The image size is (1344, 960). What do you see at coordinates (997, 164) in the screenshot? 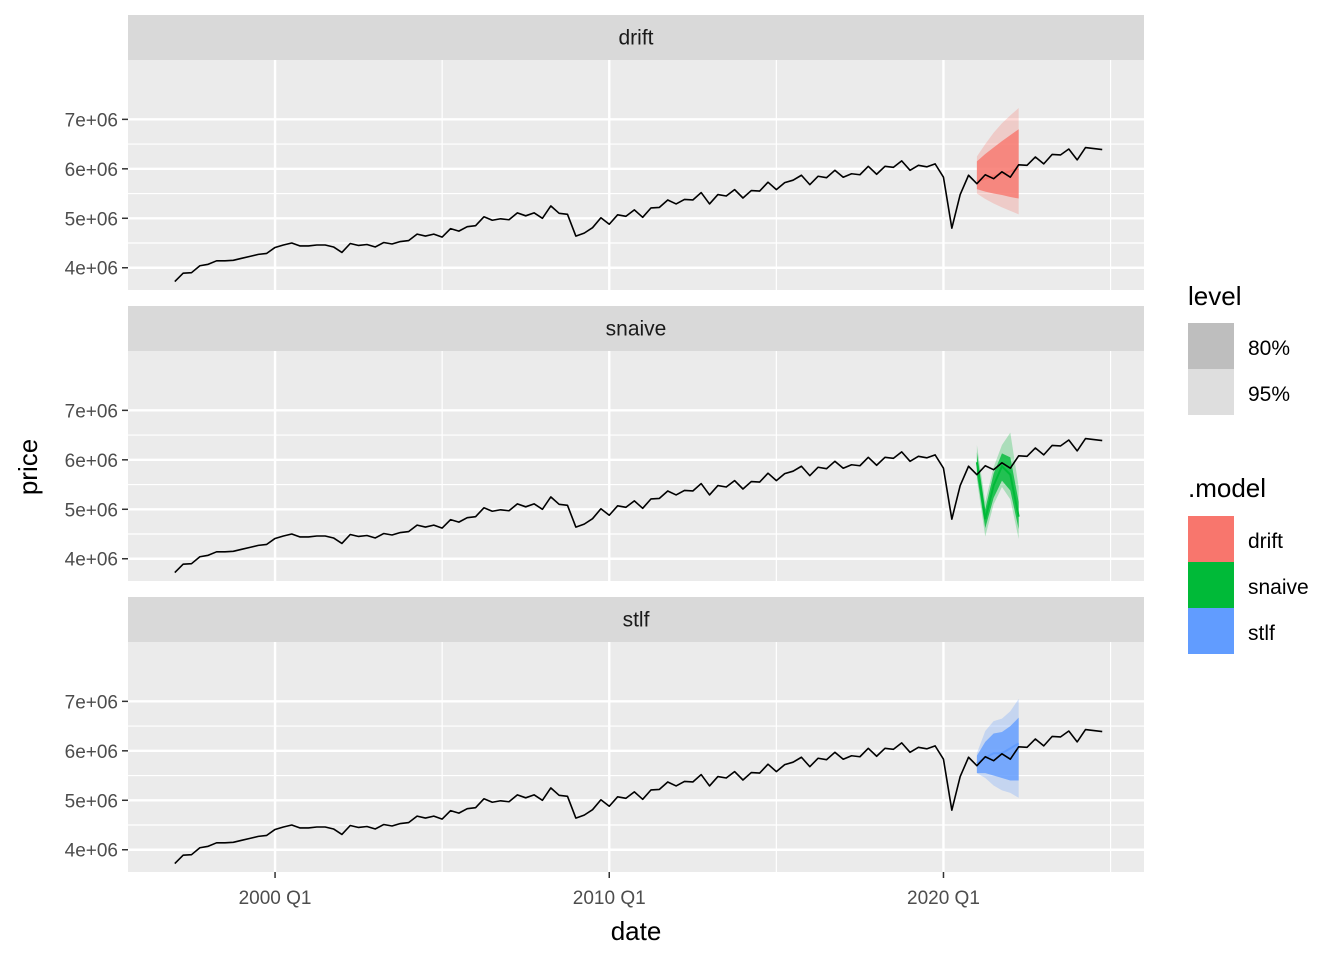
I see `forecast-band-80-drift` at bounding box center [997, 164].